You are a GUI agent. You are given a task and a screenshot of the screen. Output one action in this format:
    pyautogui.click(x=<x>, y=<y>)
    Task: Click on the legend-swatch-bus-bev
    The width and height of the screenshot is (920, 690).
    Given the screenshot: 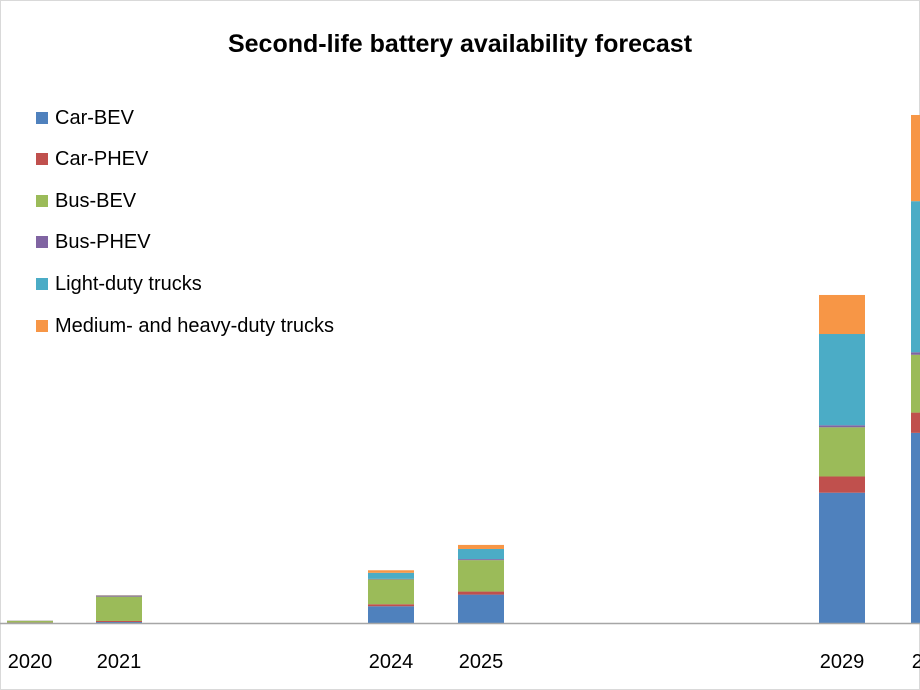 What is the action you would take?
    pyautogui.click(x=42, y=201)
    